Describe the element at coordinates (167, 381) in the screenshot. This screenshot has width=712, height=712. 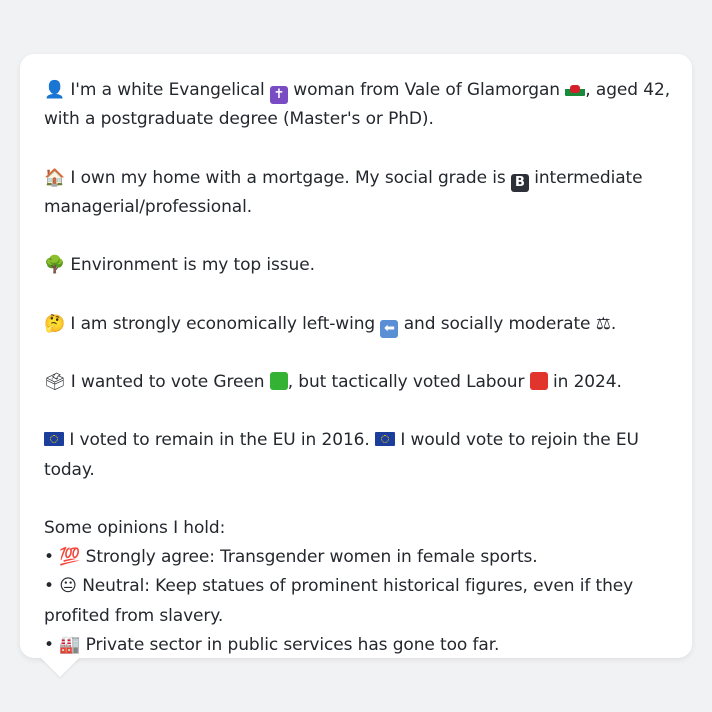
I see `vote-before: I wanted to vote Green` at that location.